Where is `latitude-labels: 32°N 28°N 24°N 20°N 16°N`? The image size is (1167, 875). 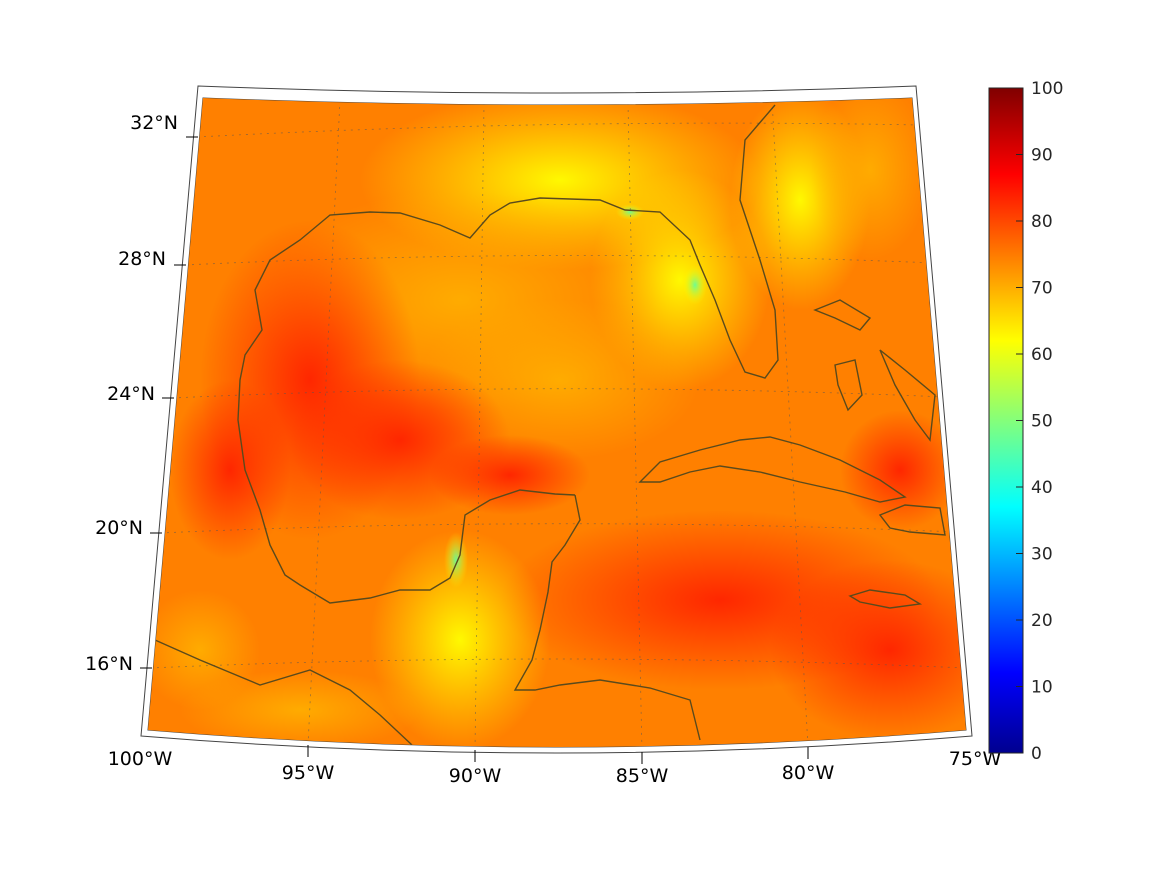 latitude-labels: 32°N 28°N 24°N 20°N 16°N is located at coordinates (131, 393).